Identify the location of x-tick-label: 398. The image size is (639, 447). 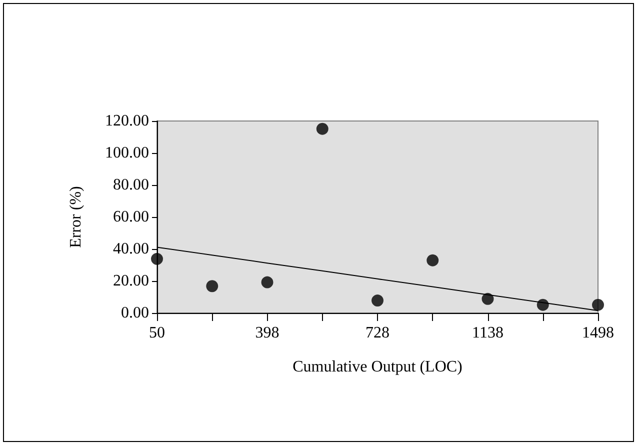
(267, 333).